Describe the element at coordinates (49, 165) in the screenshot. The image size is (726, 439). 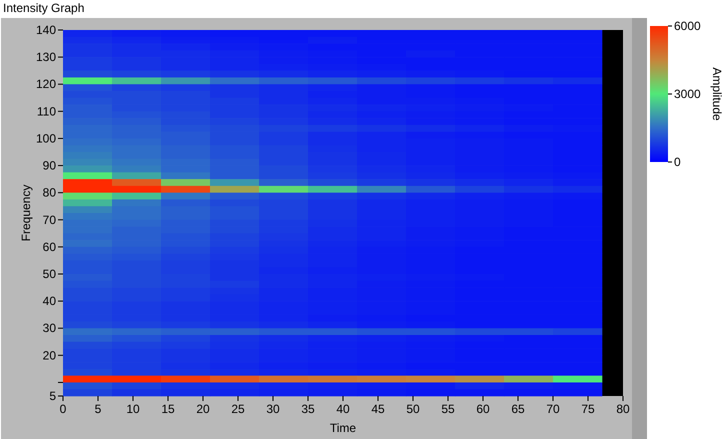
I see `y-tick-label: 90` at that location.